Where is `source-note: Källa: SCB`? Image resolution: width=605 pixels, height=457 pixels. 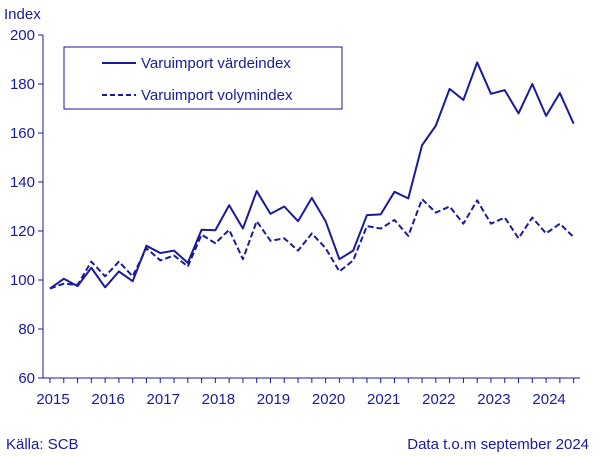
source-note: Källa: SCB is located at coordinates (42, 444).